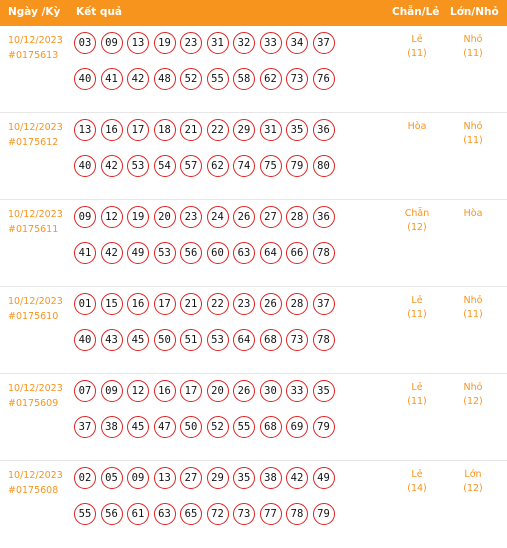 The image size is (507, 548). What do you see at coordinates (297, 253) in the screenshot?
I see `number-ball: 66` at bounding box center [297, 253].